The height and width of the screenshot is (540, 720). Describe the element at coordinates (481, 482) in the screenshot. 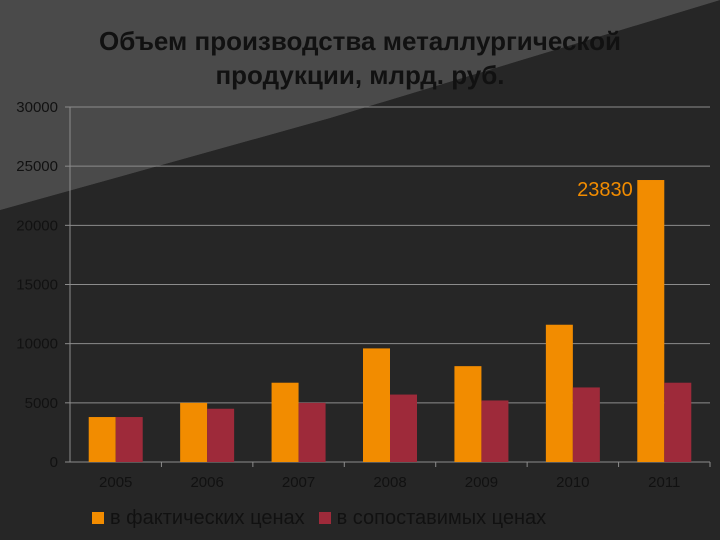

I see `x-tick-label-2009: 2009` at that location.